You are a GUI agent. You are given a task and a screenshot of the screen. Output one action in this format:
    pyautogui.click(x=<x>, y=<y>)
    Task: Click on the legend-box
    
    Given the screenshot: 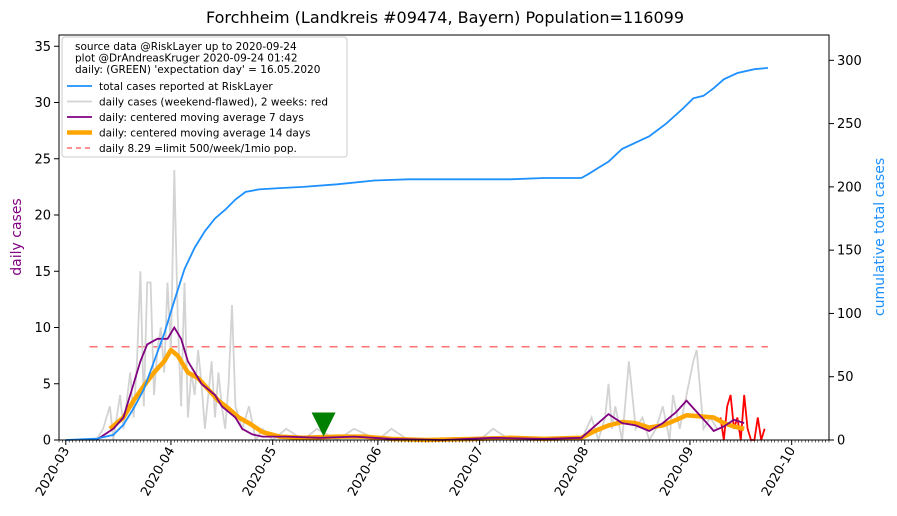 What is the action you would take?
    pyautogui.click(x=204, y=97)
    